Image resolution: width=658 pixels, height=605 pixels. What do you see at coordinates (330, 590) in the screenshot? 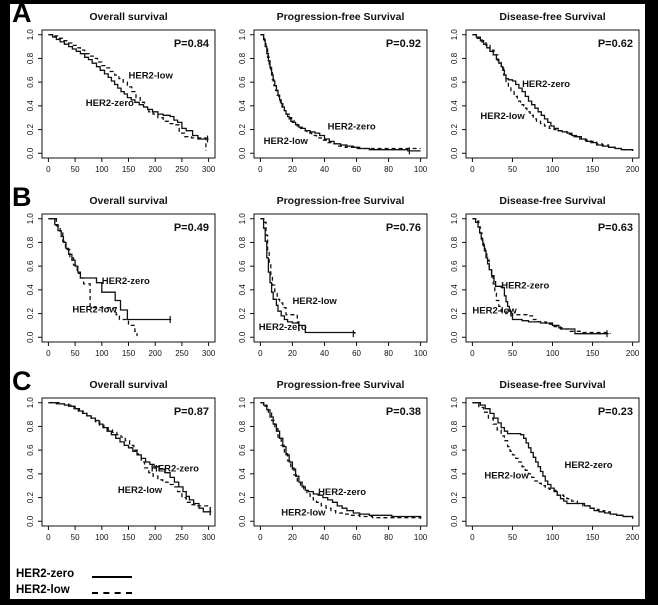
I see `legend-her2-low: HER2-low` at bounding box center [330, 590].